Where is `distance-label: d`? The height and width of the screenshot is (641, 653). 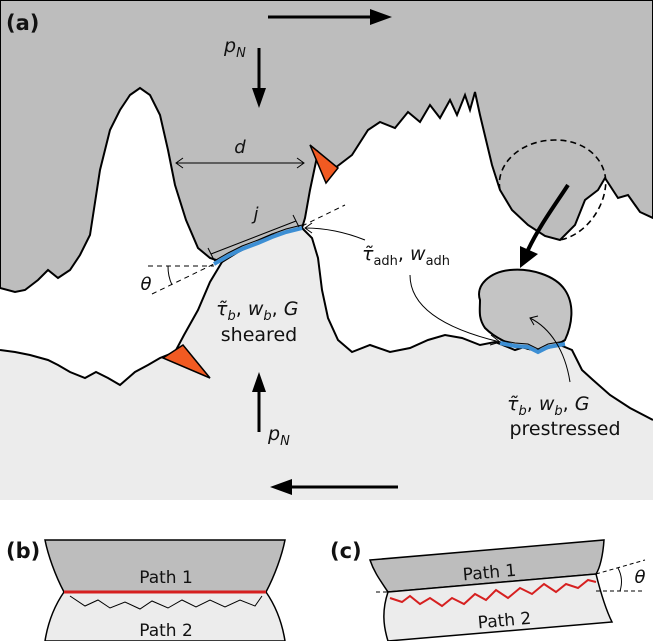 distance-label: d is located at coordinates (240, 147).